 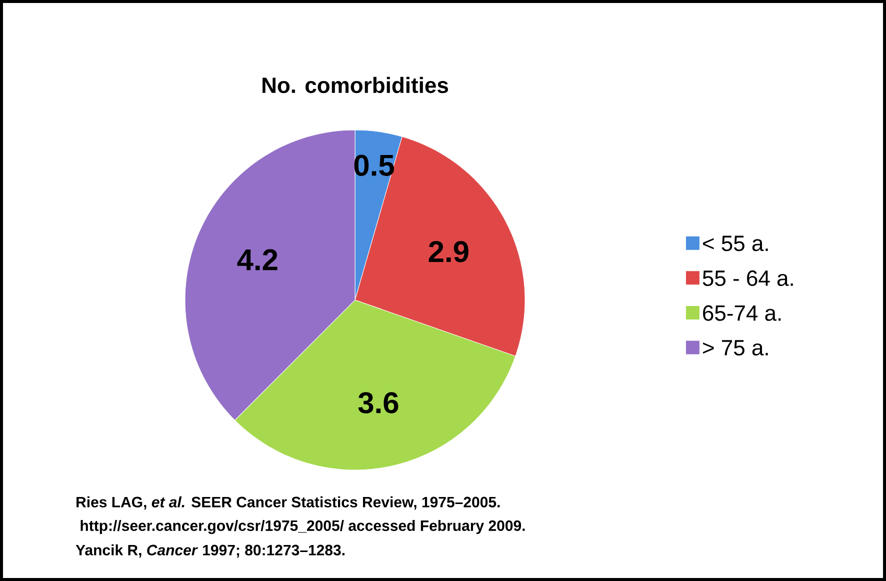 What do you see at coordinates (257, 259) in the screenshot?
I see `data-label: 4.2` at bounding box center [257, 259].